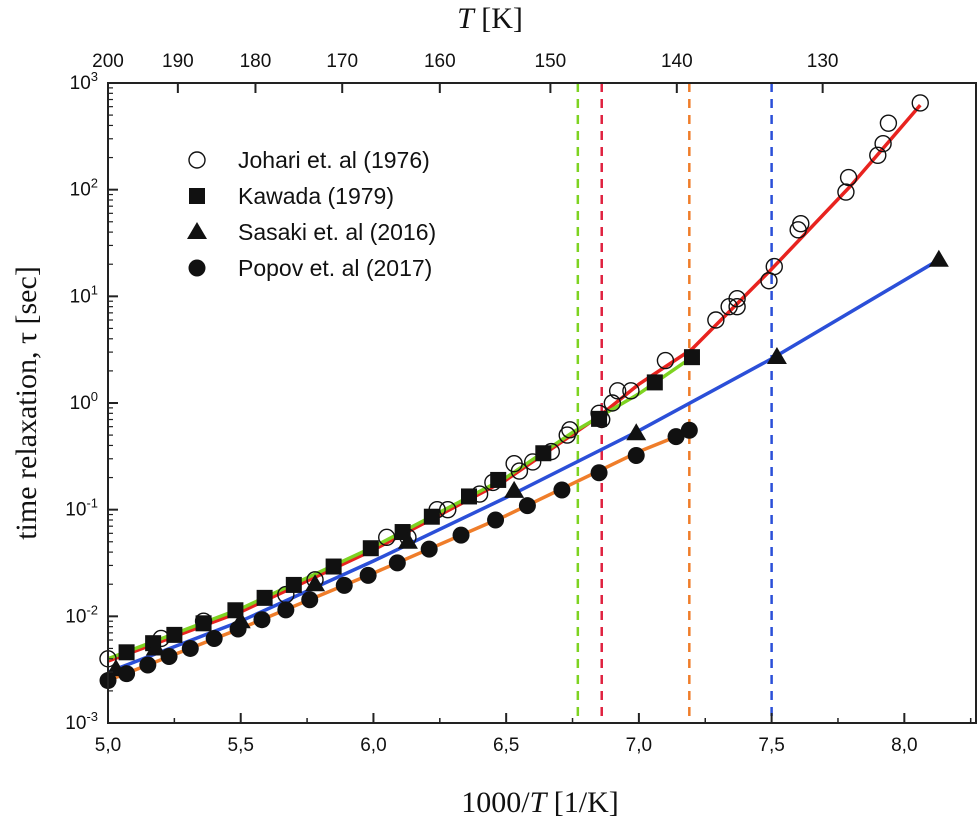 The height and width of the screenshot is (829, 980). Describe the element at coordinates (81, 614) in the screenshot. I see `y-tick-label: 10⁻²` at that location.